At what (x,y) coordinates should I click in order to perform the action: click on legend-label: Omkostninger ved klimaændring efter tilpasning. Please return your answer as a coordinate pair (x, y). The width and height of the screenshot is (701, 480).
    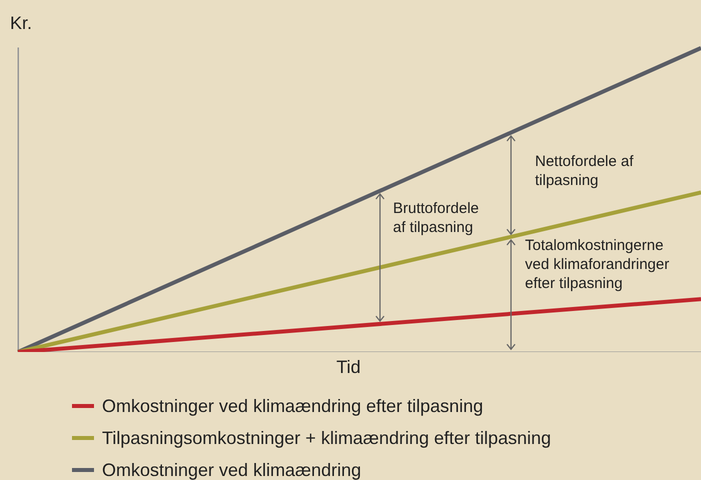
    Looking at the image, I should click on (293, 406).